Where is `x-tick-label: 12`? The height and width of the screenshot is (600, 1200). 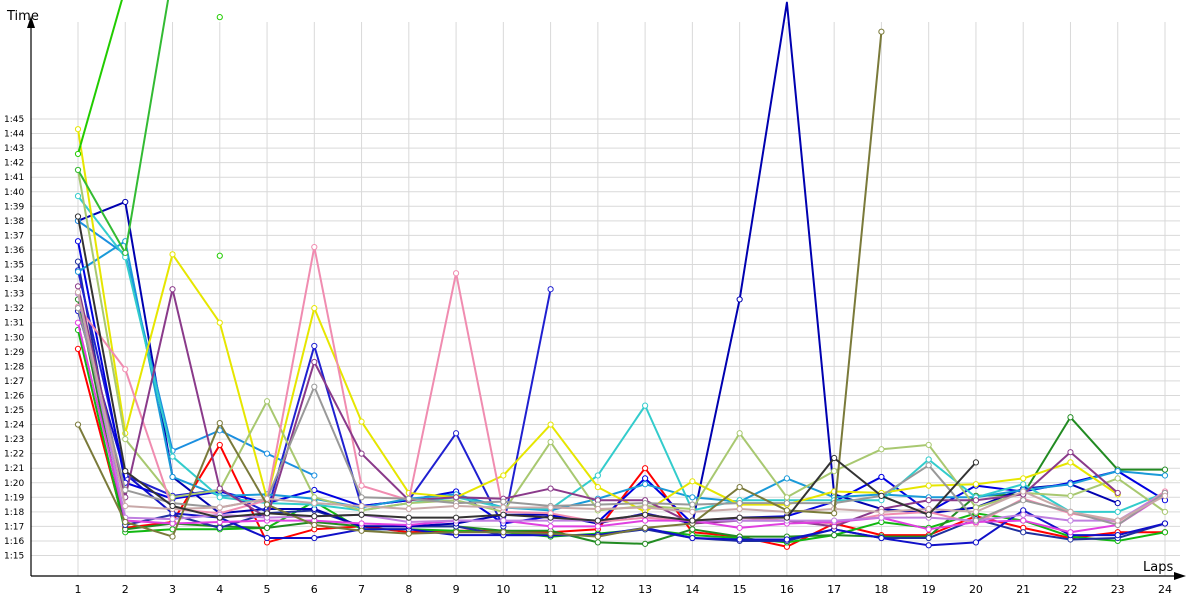 x-tick-label: 12 is located at coordinates (598, 589).